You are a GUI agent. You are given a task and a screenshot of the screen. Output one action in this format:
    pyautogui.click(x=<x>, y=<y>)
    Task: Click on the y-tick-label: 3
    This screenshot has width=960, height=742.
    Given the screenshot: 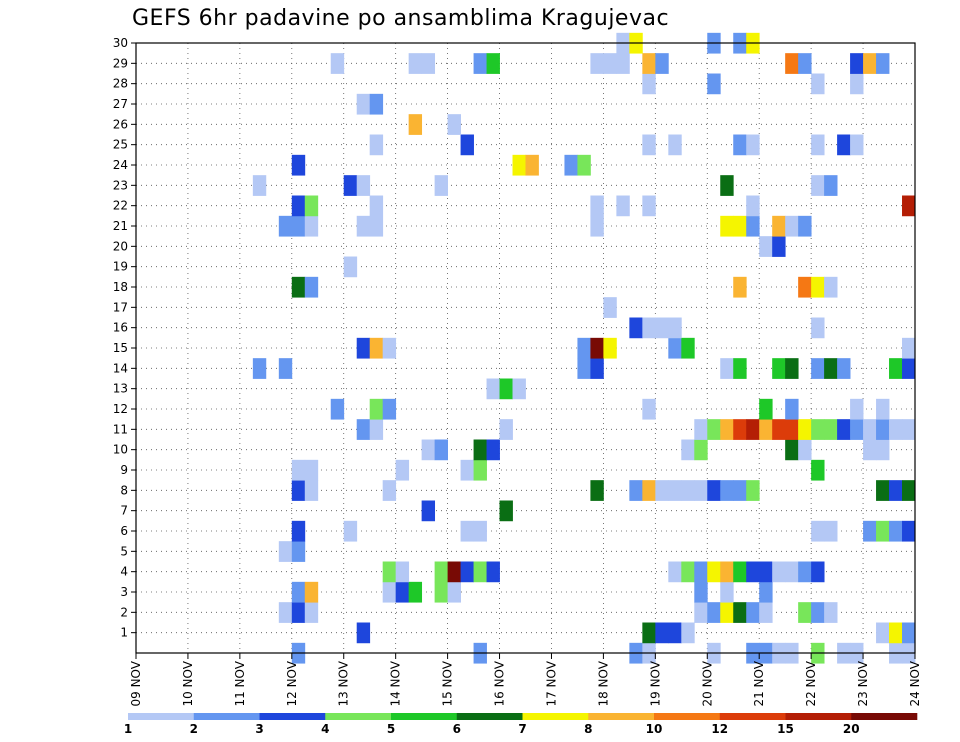 What is the action you would take?
    pyautogui.click(x=124, y=592)
    